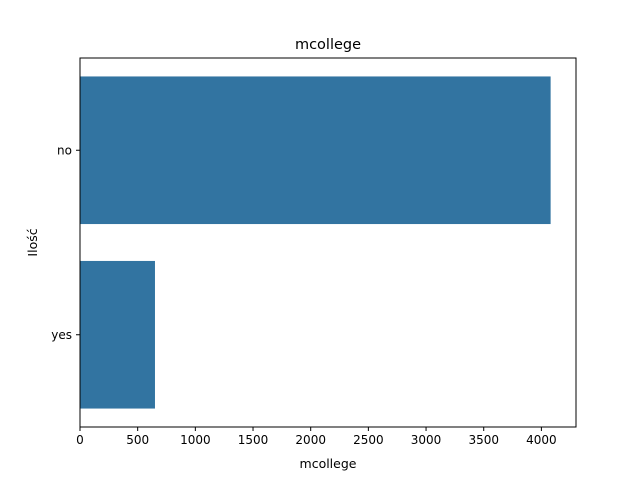  What do you see at coordinates (328, 45) in the screenshot?
I see `chart-title: mcollege` at bounding box center [328, 45].